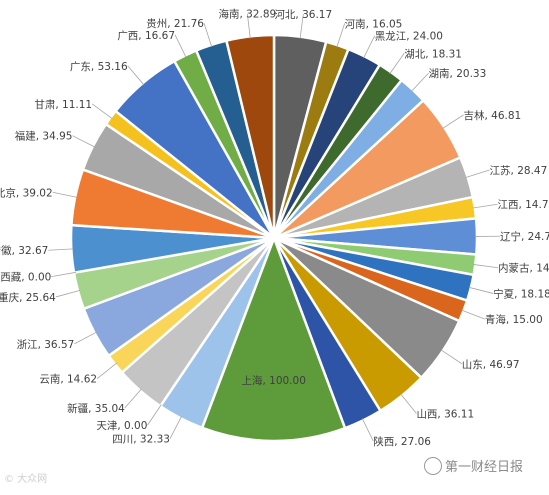 The height and width of the screenshot is (495, 549). What do you see at coordinates (409, 36) in the screenshot?
I see `slice-2-label: 黑龙江, 24.00` at bounding box center [409, 36].